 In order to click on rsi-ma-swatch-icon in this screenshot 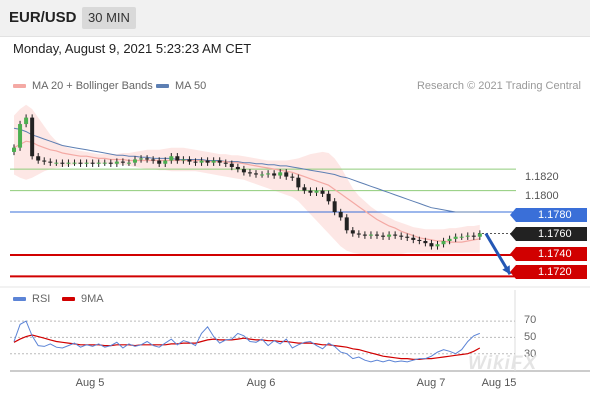, I will do `click(68, 299)`.